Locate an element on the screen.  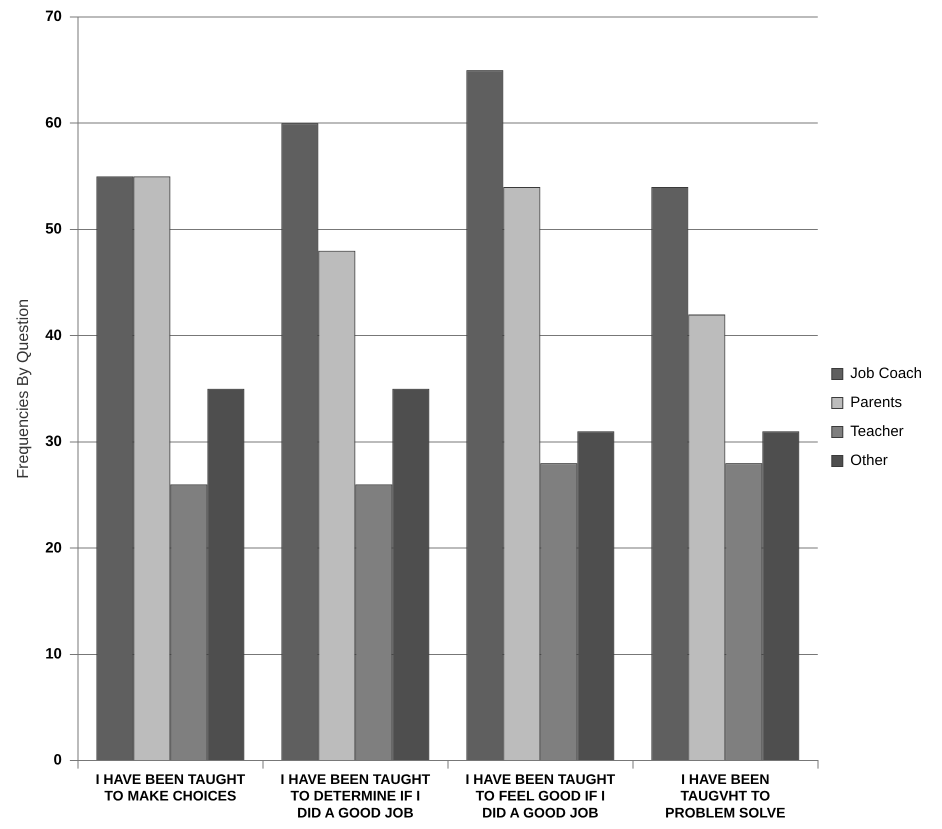
x-tick-label: I HAVE BEEN TAUGHT TO FEEL GOOD IF I DID A GOOD JOB is located at coordinates (541, 795).